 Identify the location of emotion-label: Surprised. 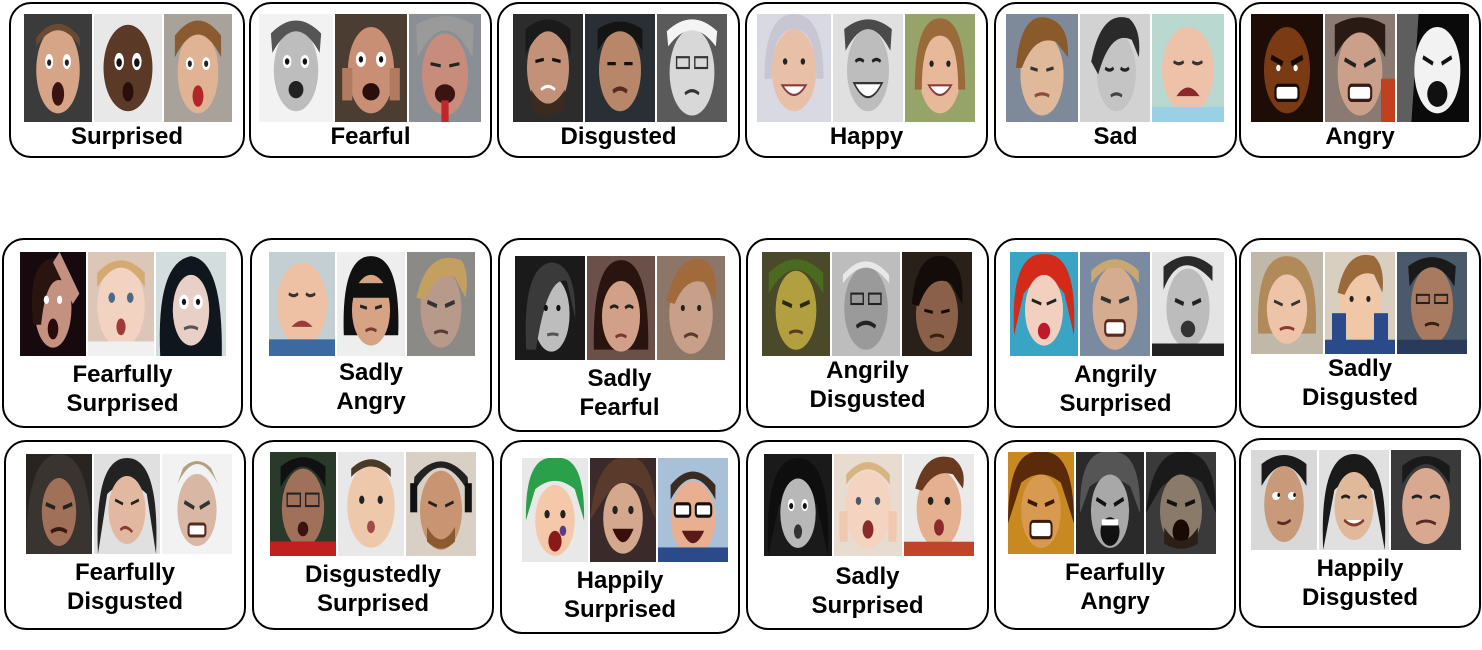
(127, 136).